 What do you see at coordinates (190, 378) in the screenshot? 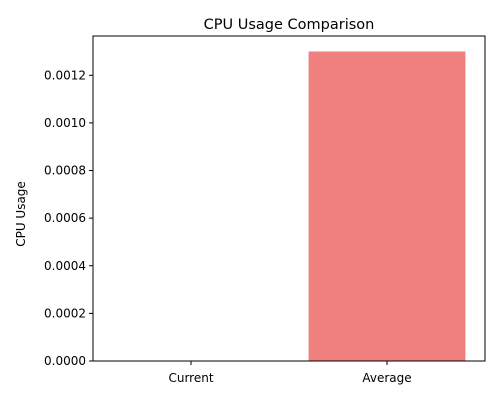
I see `x-tick-label: Current` at bounding box center [190, 378].